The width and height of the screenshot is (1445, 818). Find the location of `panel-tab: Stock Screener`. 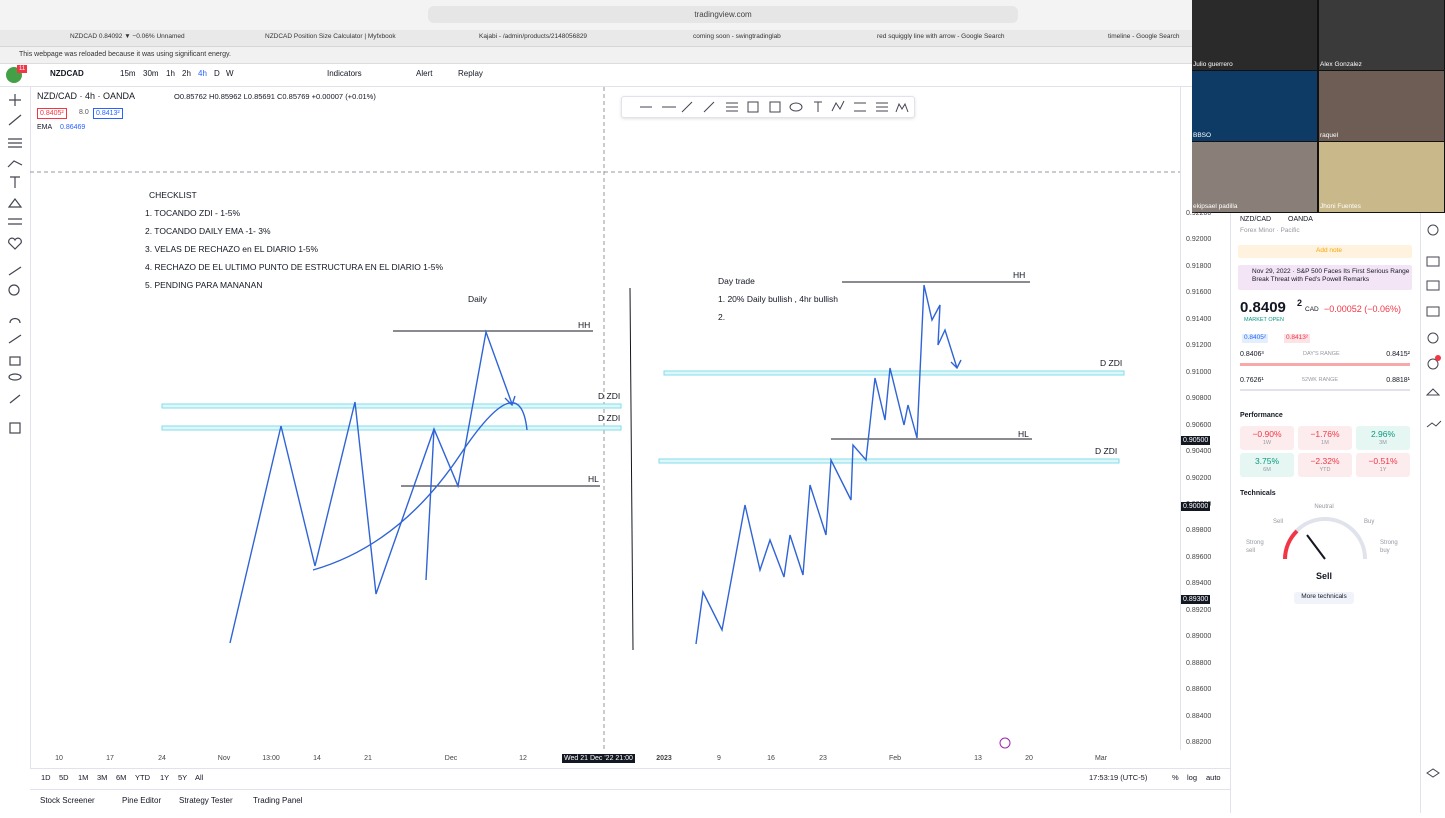

panel-tab: Stock Screener is located at coordinates (67, 800).